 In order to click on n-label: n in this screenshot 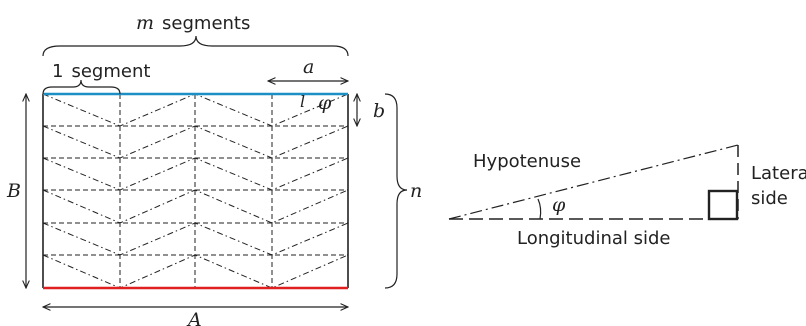, I will do `click(416, 191)`.